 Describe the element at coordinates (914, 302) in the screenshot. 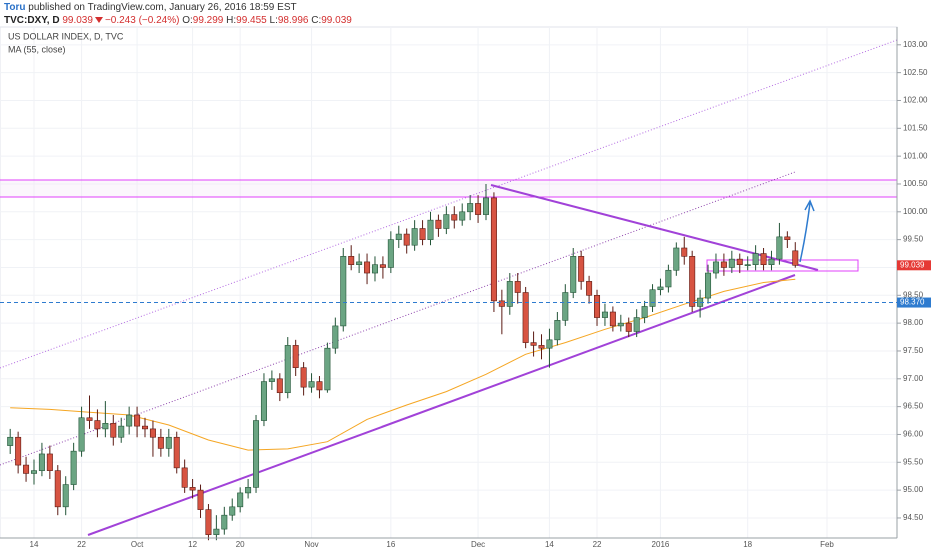

I see `price-line-box` at that location.